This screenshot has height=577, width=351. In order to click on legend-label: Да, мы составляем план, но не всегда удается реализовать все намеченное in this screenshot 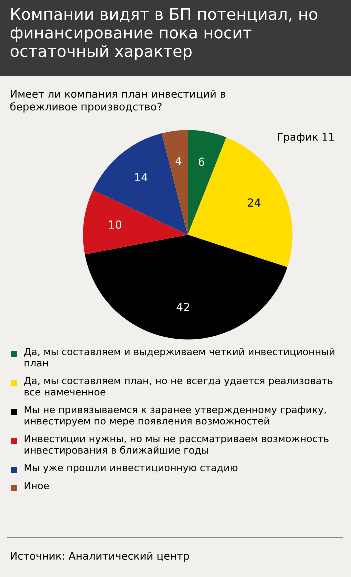, I will do `click(178, 386)`.